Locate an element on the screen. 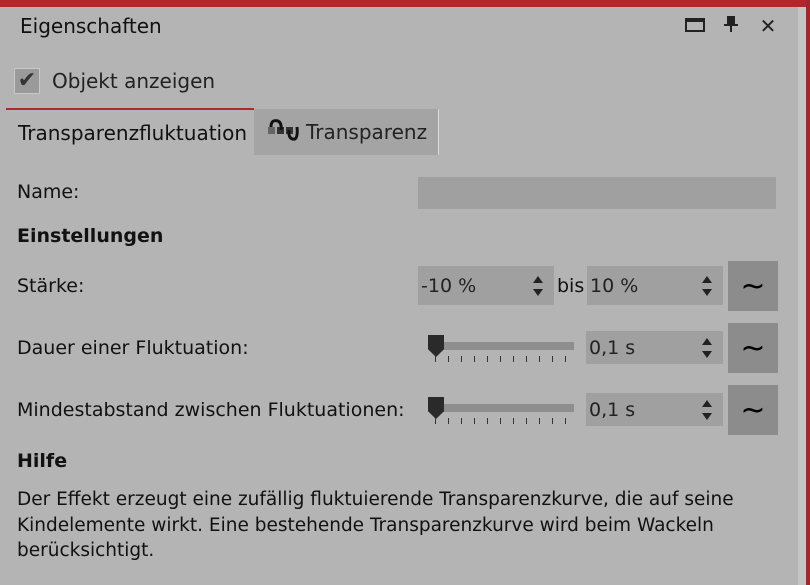  duration-slider-ticks is located at coordinates (502, 359).